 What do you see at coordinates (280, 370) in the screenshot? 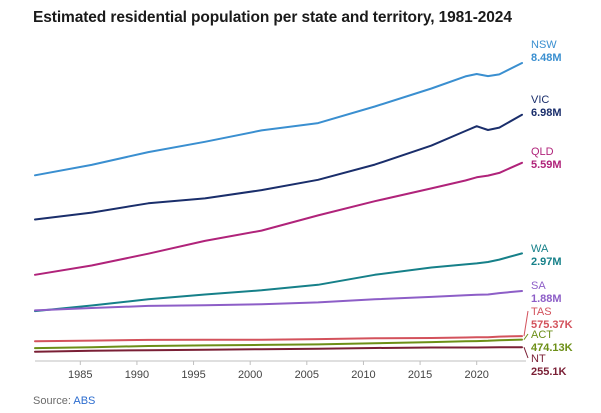
I see `x-axis: 1985 1990 1995 2000 2005 2010 2015 2020` at bounding box center [280, 370].